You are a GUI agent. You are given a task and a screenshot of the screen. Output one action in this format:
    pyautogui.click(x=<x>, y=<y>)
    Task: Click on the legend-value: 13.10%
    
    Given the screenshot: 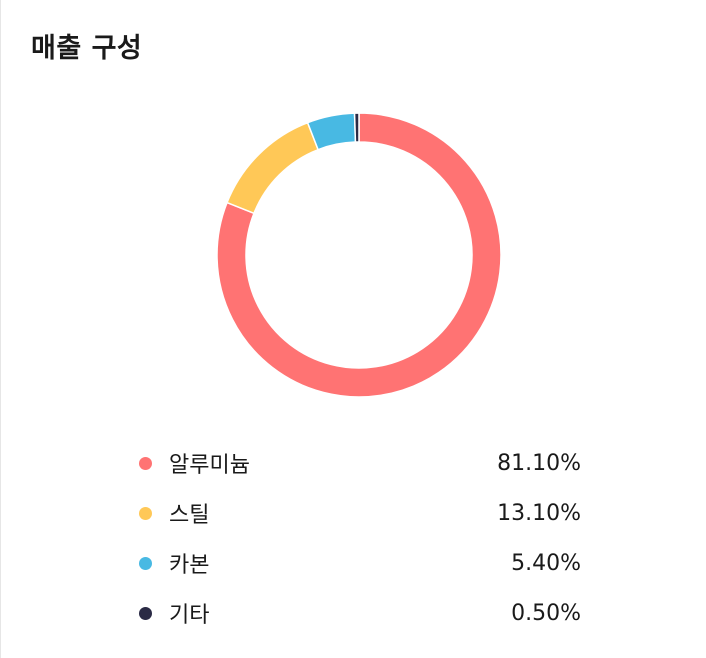 What is the action you would take?
    pyautogui.click(x=539, y=513)
    